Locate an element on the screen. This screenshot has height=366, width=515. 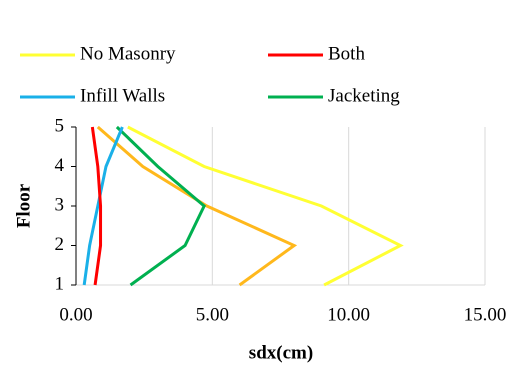
x-tick-label: 15.00 is located at coordinates (485, 314).